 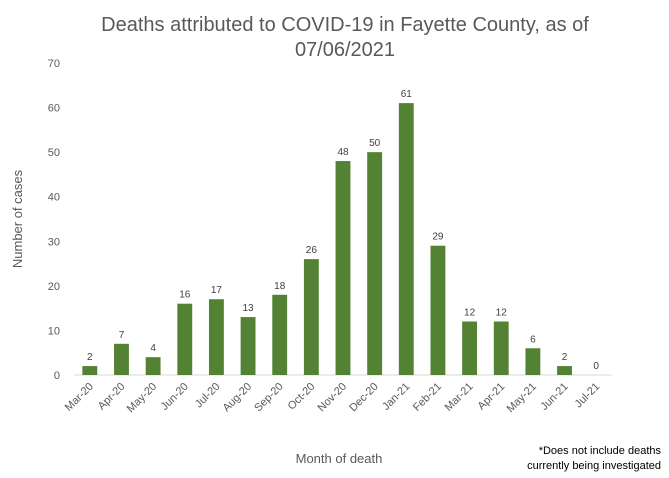 I want to click on x-tick-label: Jun-21, so click(x=554, y=397).